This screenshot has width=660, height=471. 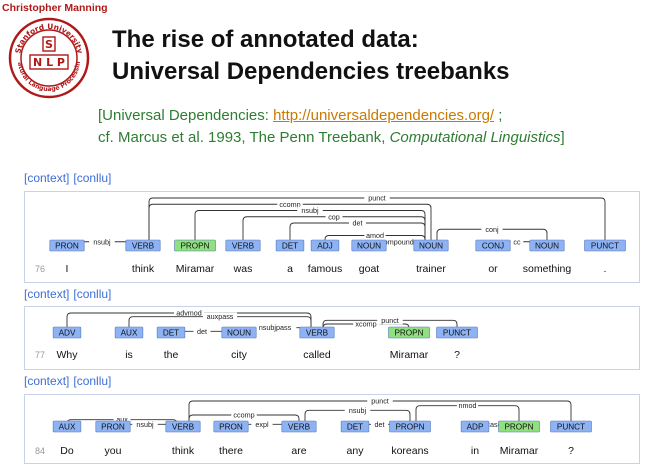 I want to click on token-was: VERB was, so click(x=243, y=257).